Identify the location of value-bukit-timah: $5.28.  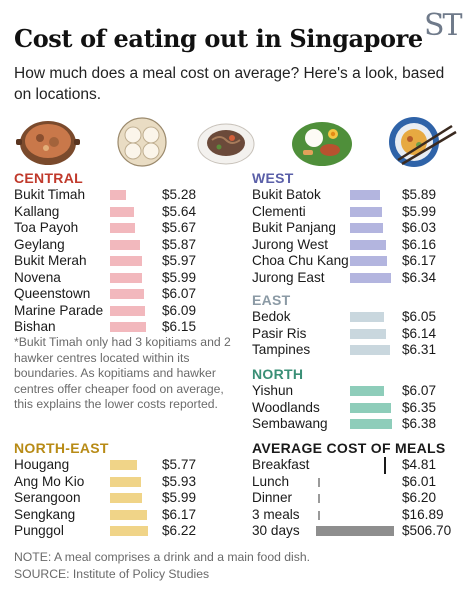
(179, 194).